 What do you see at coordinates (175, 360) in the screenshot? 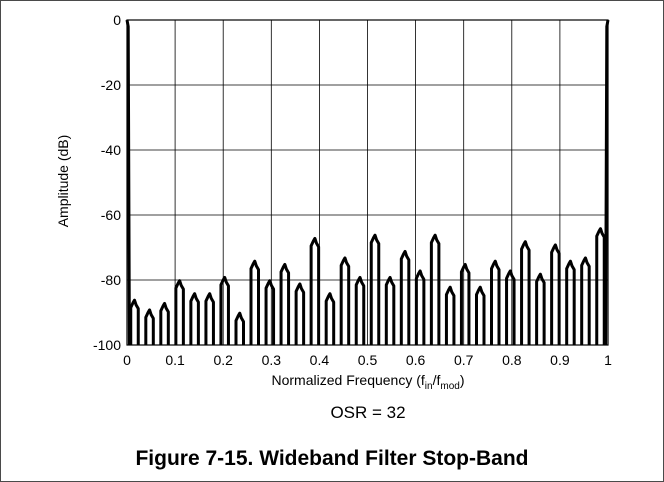
I see `x-tick-label: 0.1` at bounding box center [175, 360].